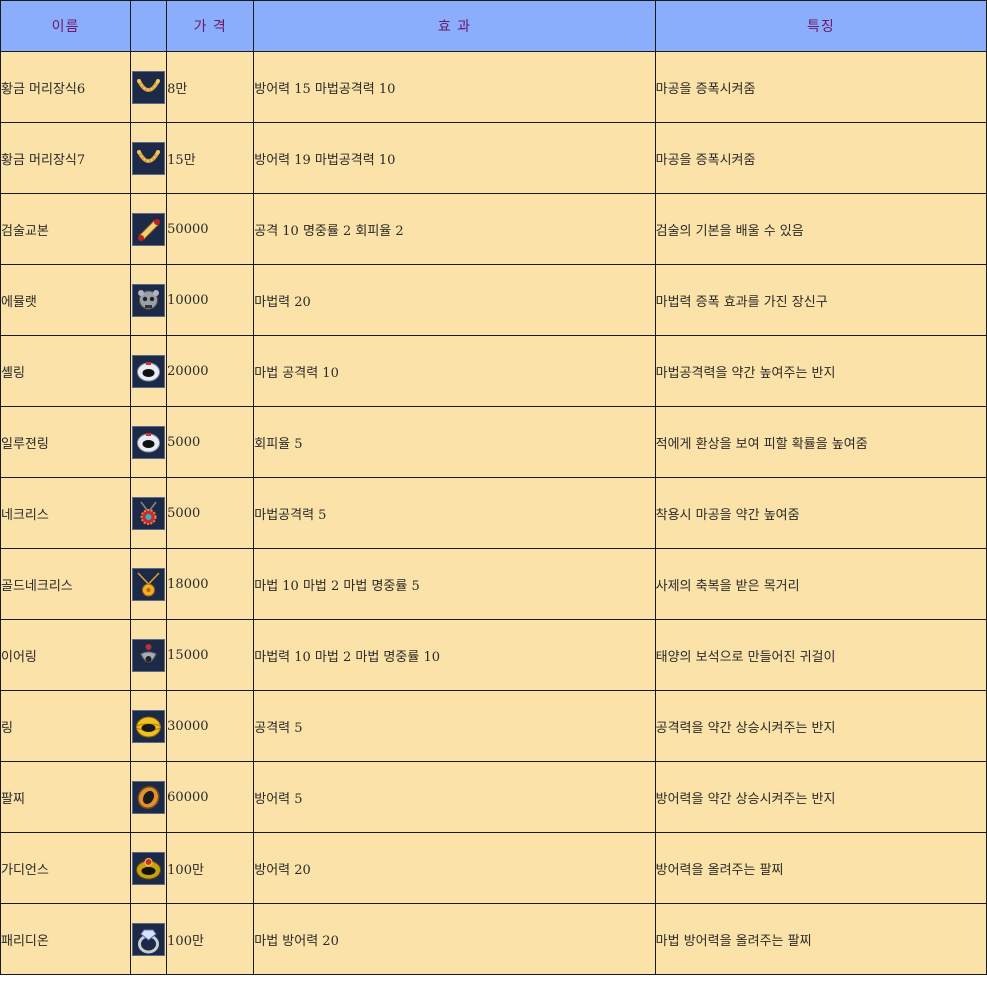 The width and height of the screenshot is (987, 992). I want to click on item-price: 20000, so click(210, 371).